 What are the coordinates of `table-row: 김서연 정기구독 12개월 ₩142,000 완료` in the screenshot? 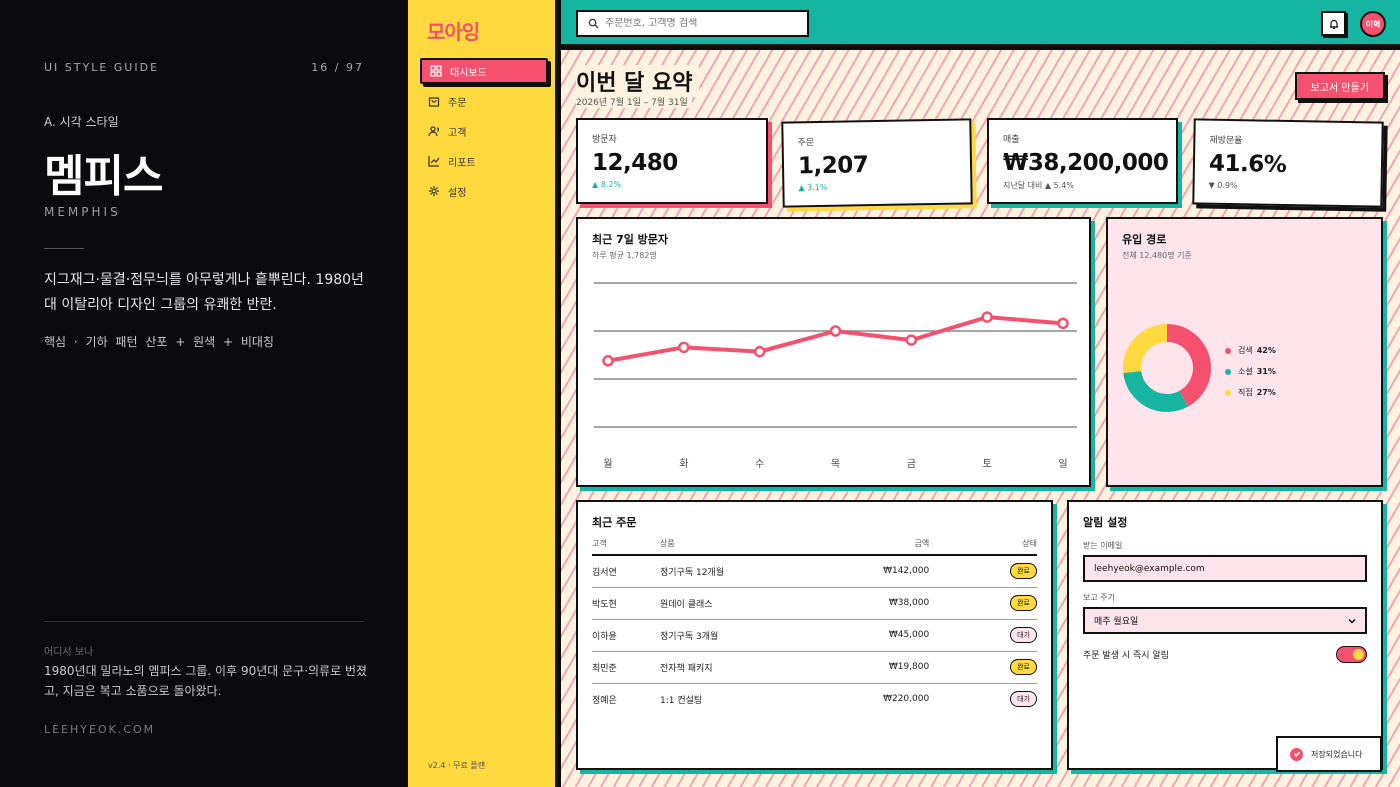 It's located at (814, 571).